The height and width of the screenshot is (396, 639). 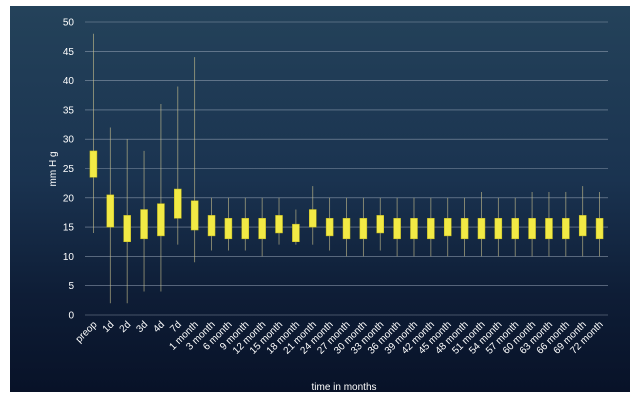 What do you see at coordinates (414, 229) in the screenshot?
I see `box-39-month` at bounding box center [414, 229].